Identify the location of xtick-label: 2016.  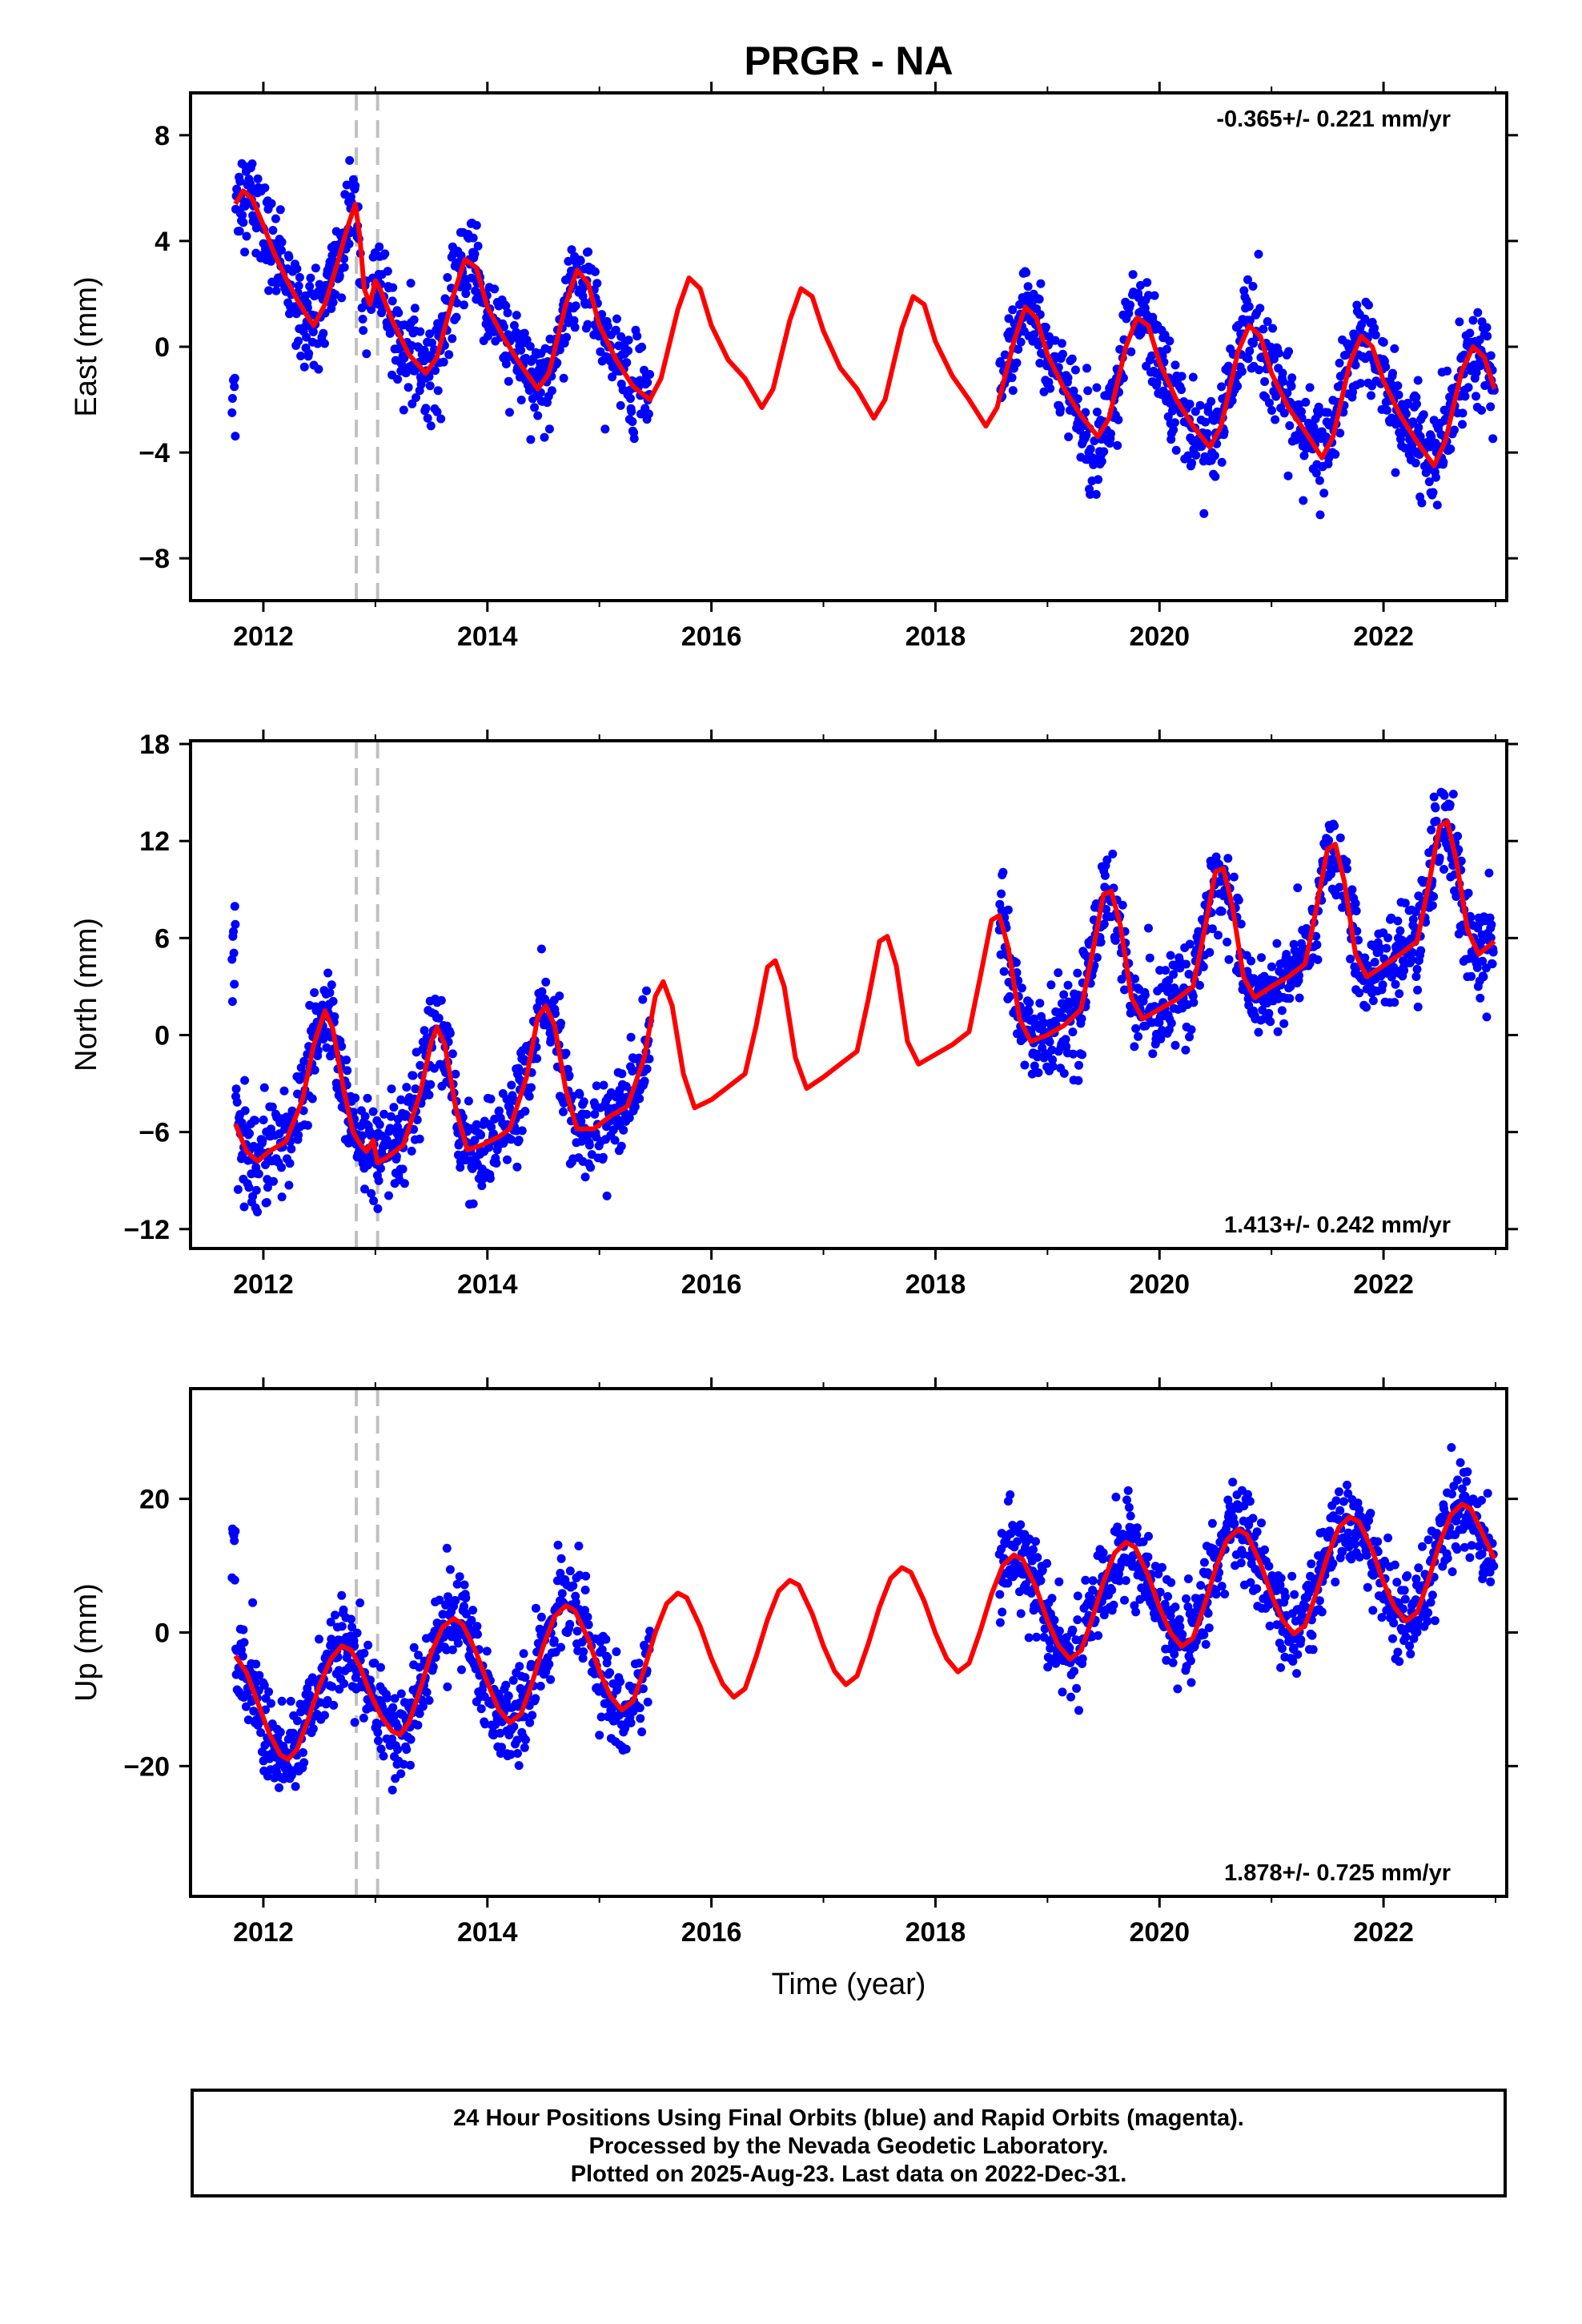
(711, 636).